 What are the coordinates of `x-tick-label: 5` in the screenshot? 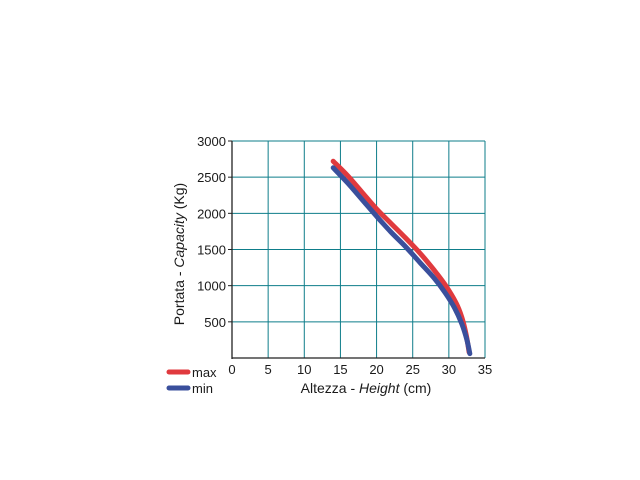 It's located at (268, 369).